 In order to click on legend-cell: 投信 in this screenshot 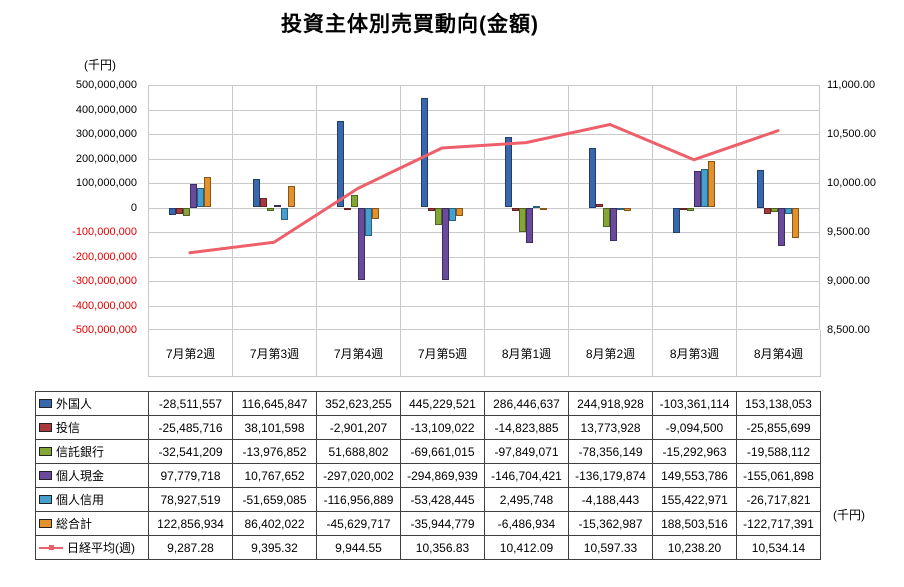, I will do `click(92, 428)`.